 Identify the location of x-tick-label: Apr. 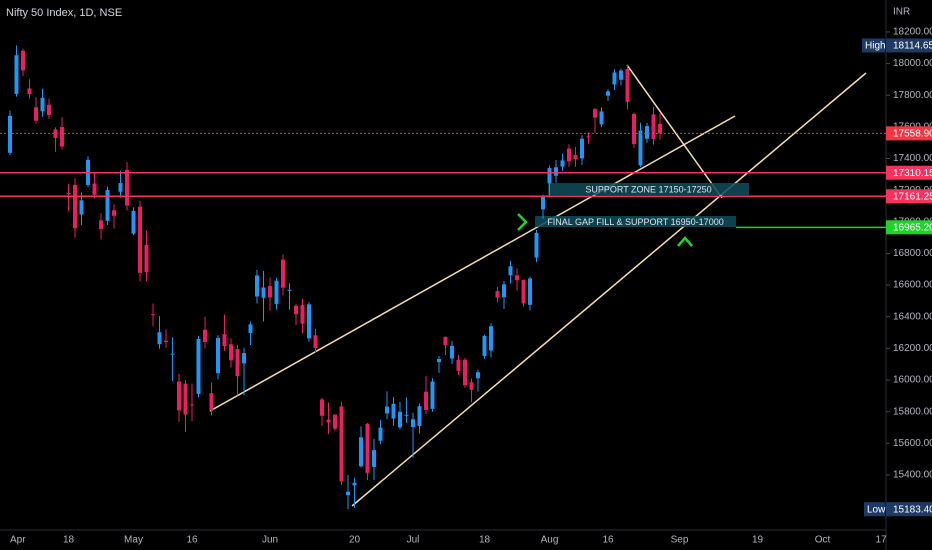
(18, 540).